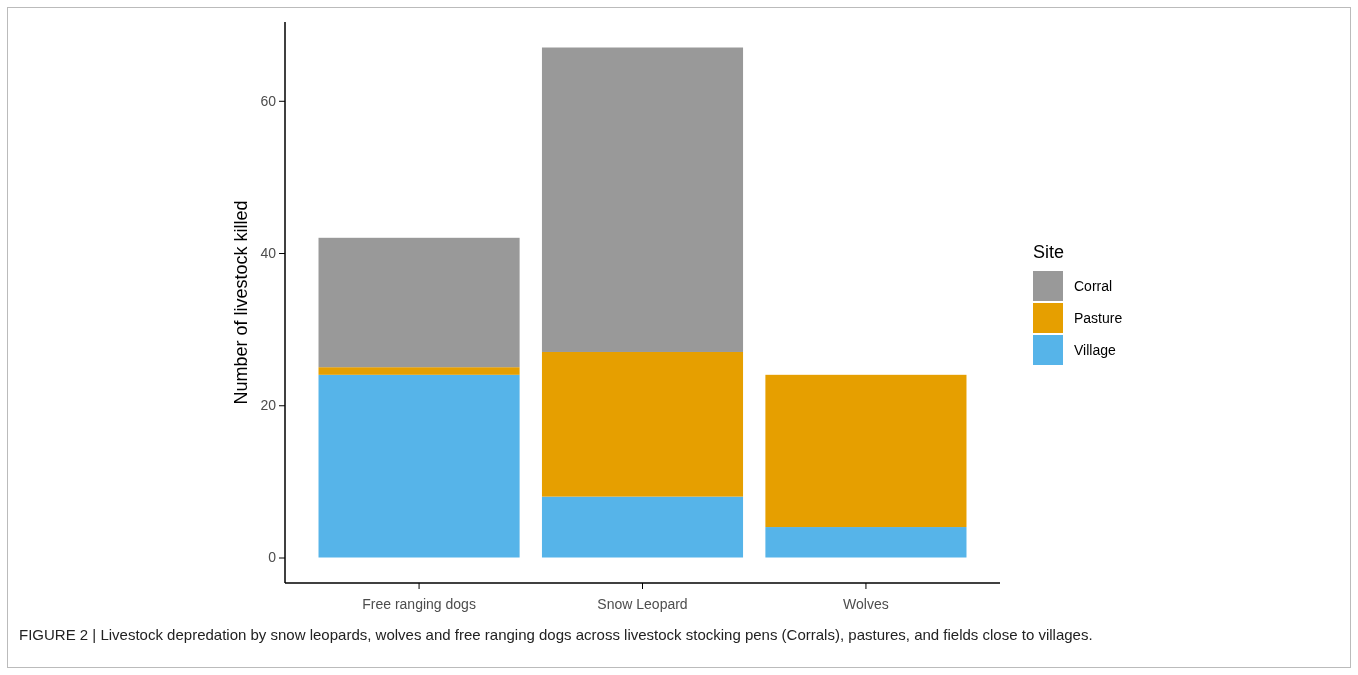 This screenshot has width=1358, height=675. What do you see at coordinates (268, 405) in the screenshot?
I see `y-tick-label: 20` at bounding box center [268, 405].